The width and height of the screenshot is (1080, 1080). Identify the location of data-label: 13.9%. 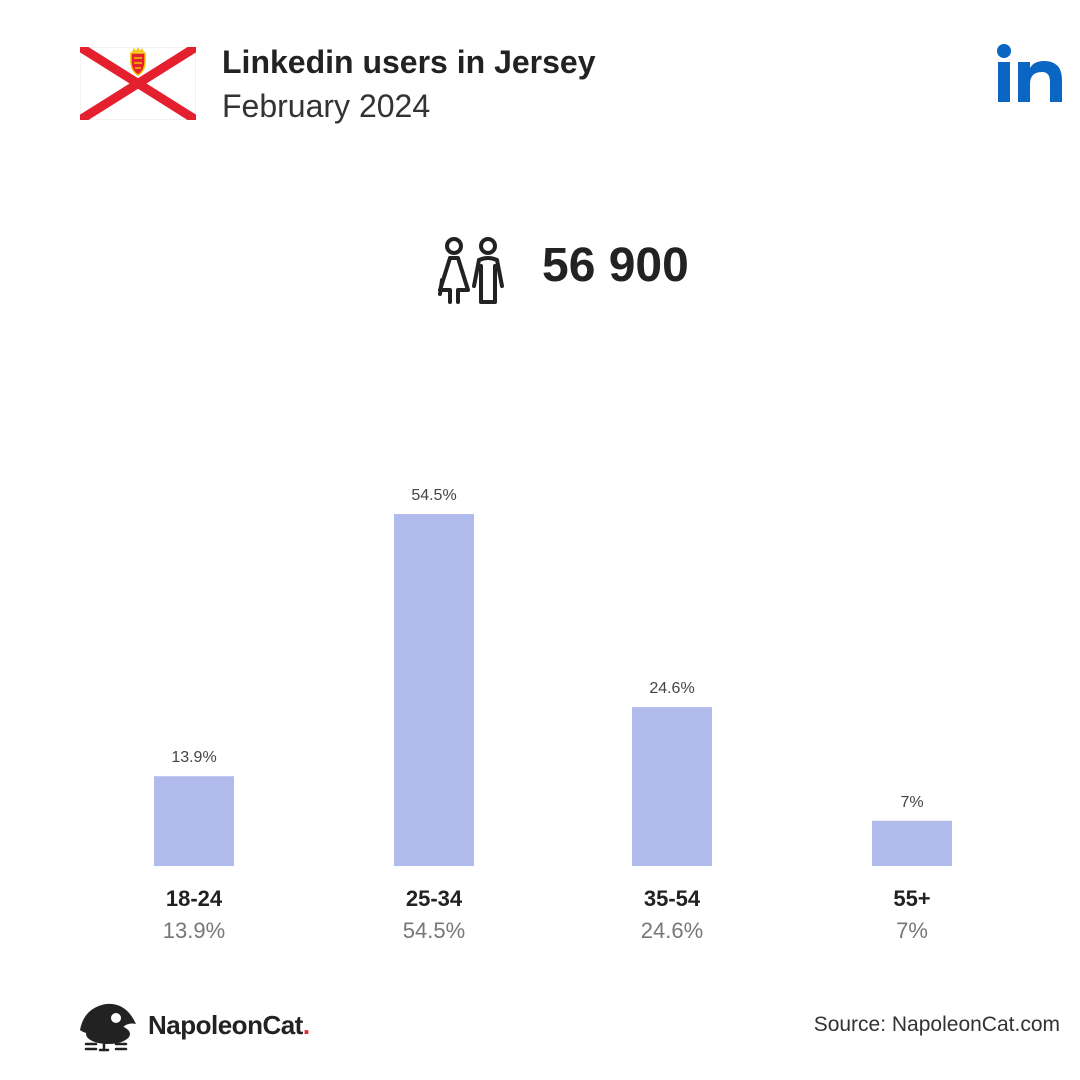
(193, 757).